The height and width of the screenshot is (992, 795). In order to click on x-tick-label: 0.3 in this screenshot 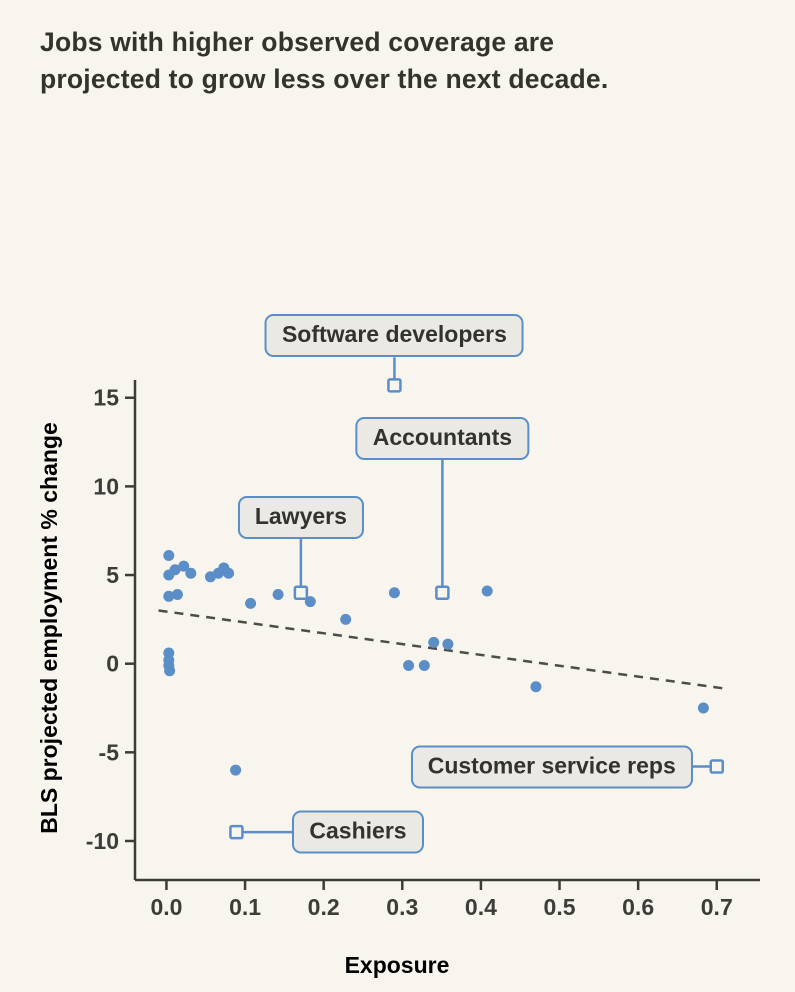, I will do `click(402, 907)`.